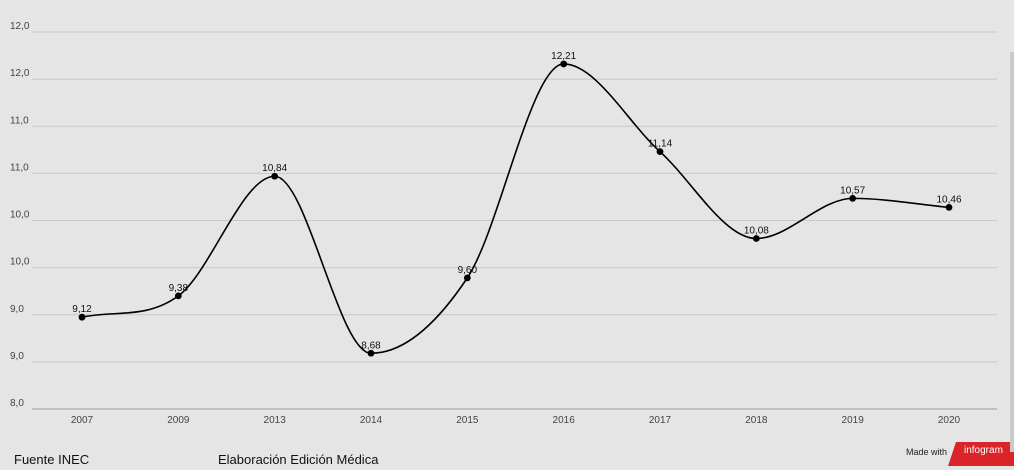 The image size is (1014, 470). I want to click on data-label: 10,57, so click(852, 190).